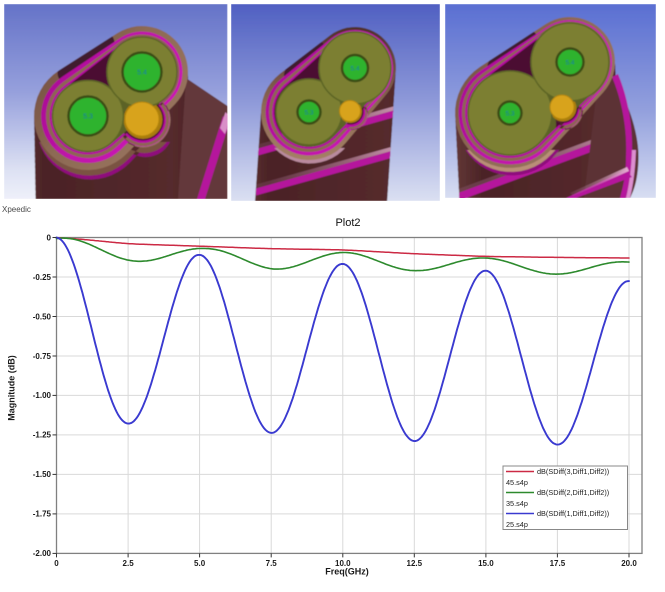  Describe the element at coordinates (629, 563) in the screenshot. I see `svg-text: 20.0` at that location.